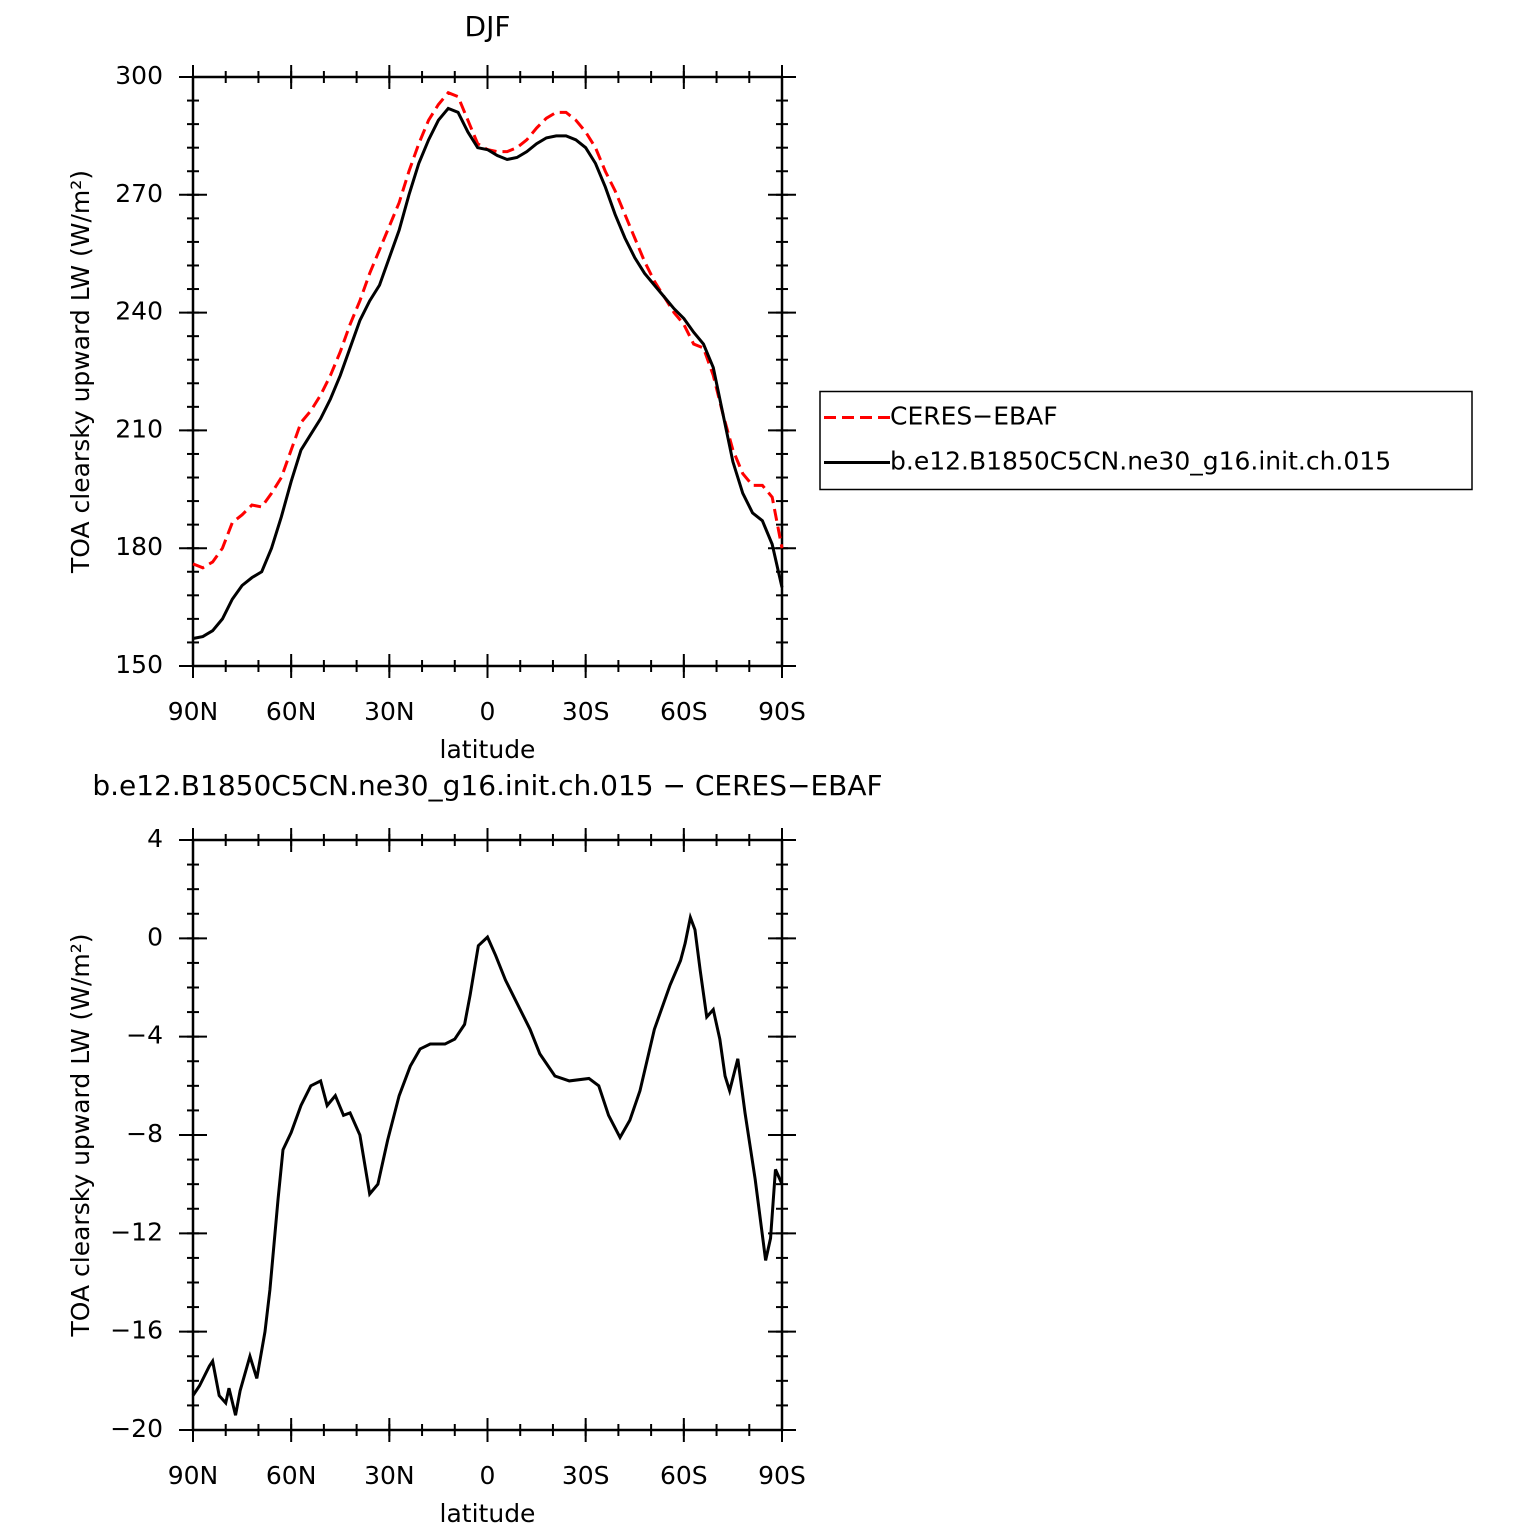  What do you see at coordinates (139, 311) in the screenshot?
I see `y-tick-label: 240` at bounding box center [139, 311].